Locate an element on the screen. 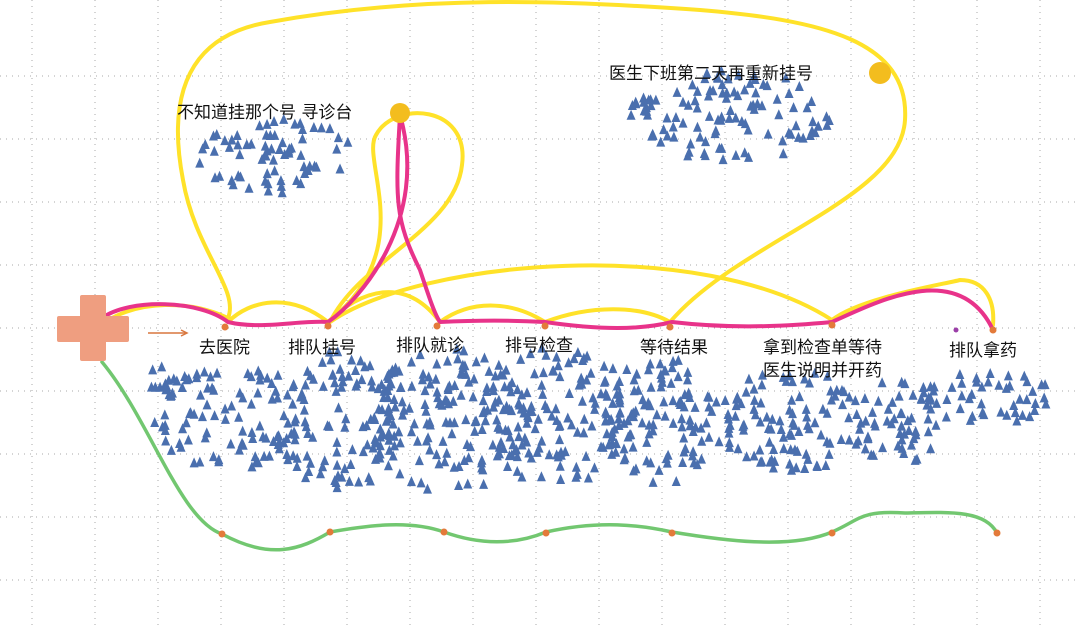 The width and height of the screenshot is (1080, 626). bubble-label-help-desk: 不知道挂那个号 寻诊台 is located at coordinates (265, 113).